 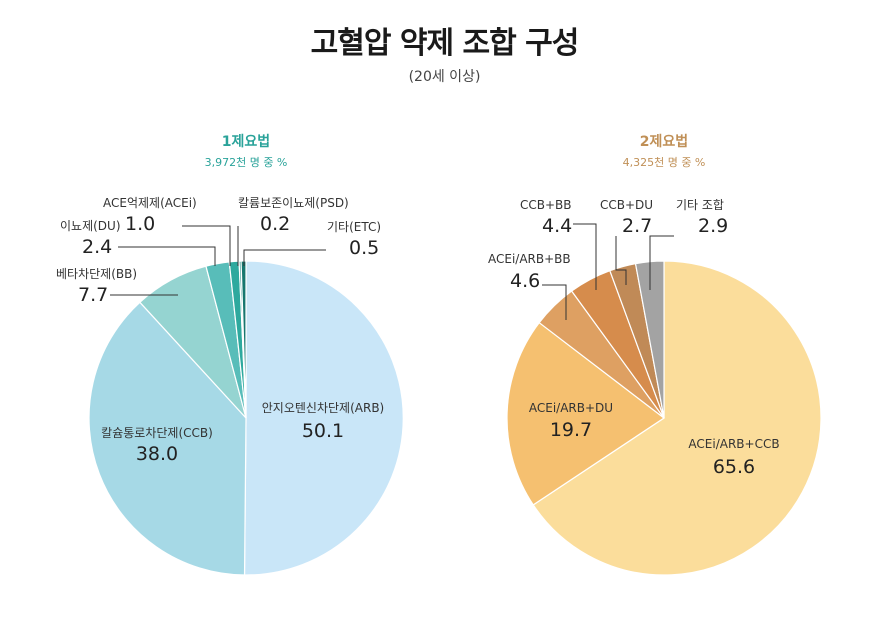 I want to click on slice-value: 38.0, so click(x=157, y=454).